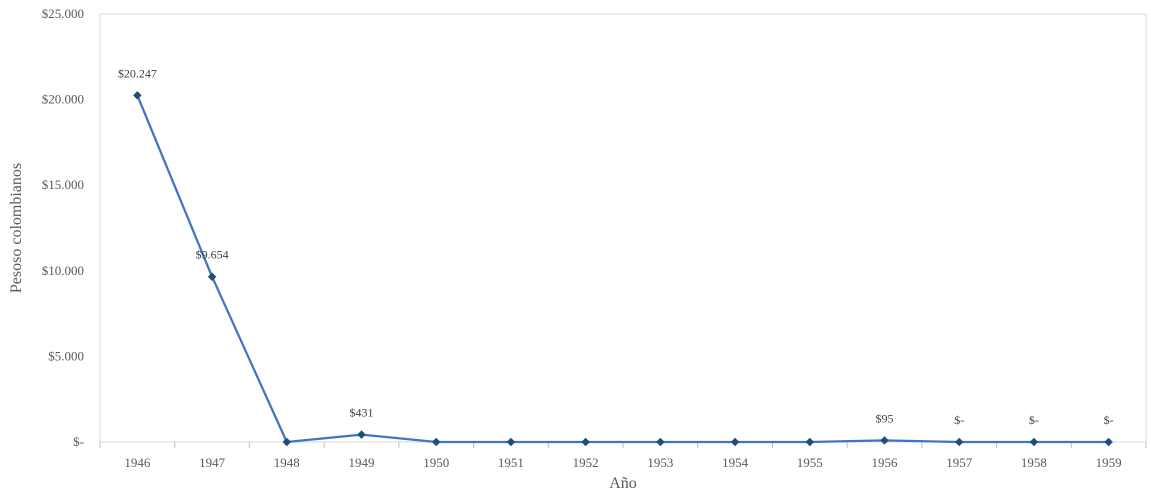 This screenshot has width=1151, height=493. I want to click on data-label: $95, so click(885, 418).